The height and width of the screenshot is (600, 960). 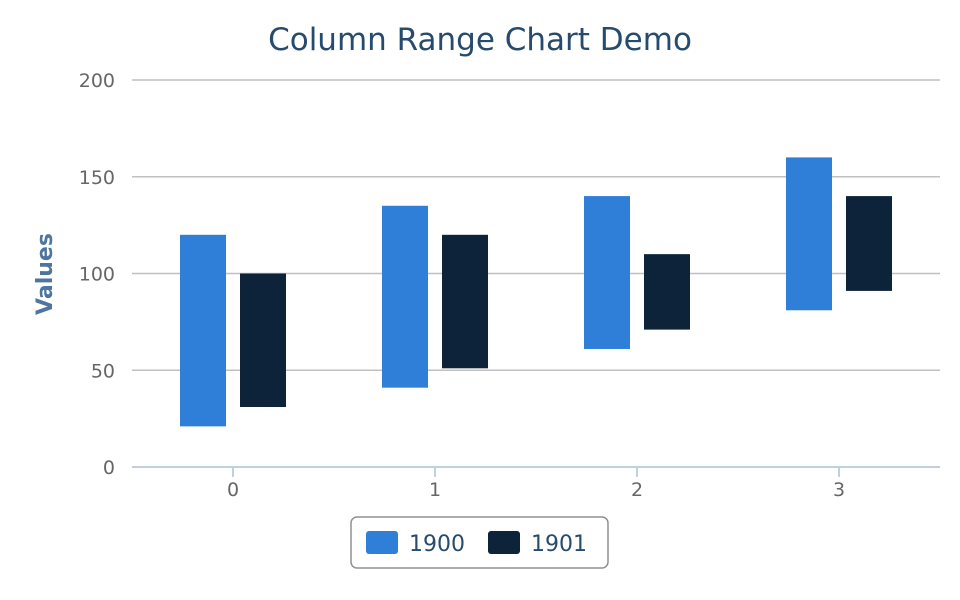 I want to click on legend-item-1901: 1901, so click(x=537, y=544).